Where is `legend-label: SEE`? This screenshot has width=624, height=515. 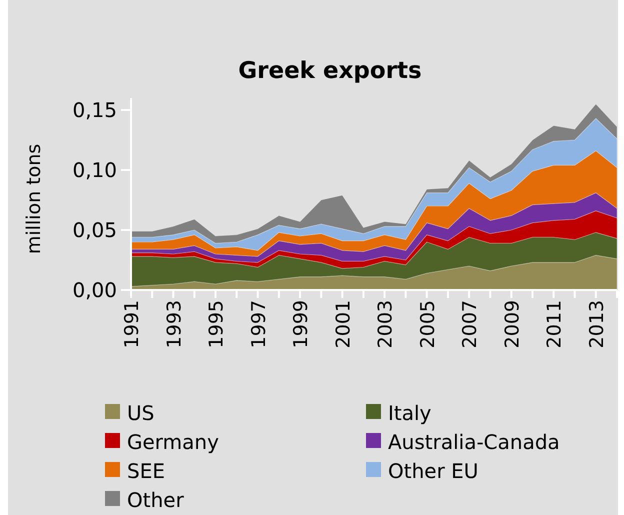
legend-label: SEE is located at coordinates (146, 471).